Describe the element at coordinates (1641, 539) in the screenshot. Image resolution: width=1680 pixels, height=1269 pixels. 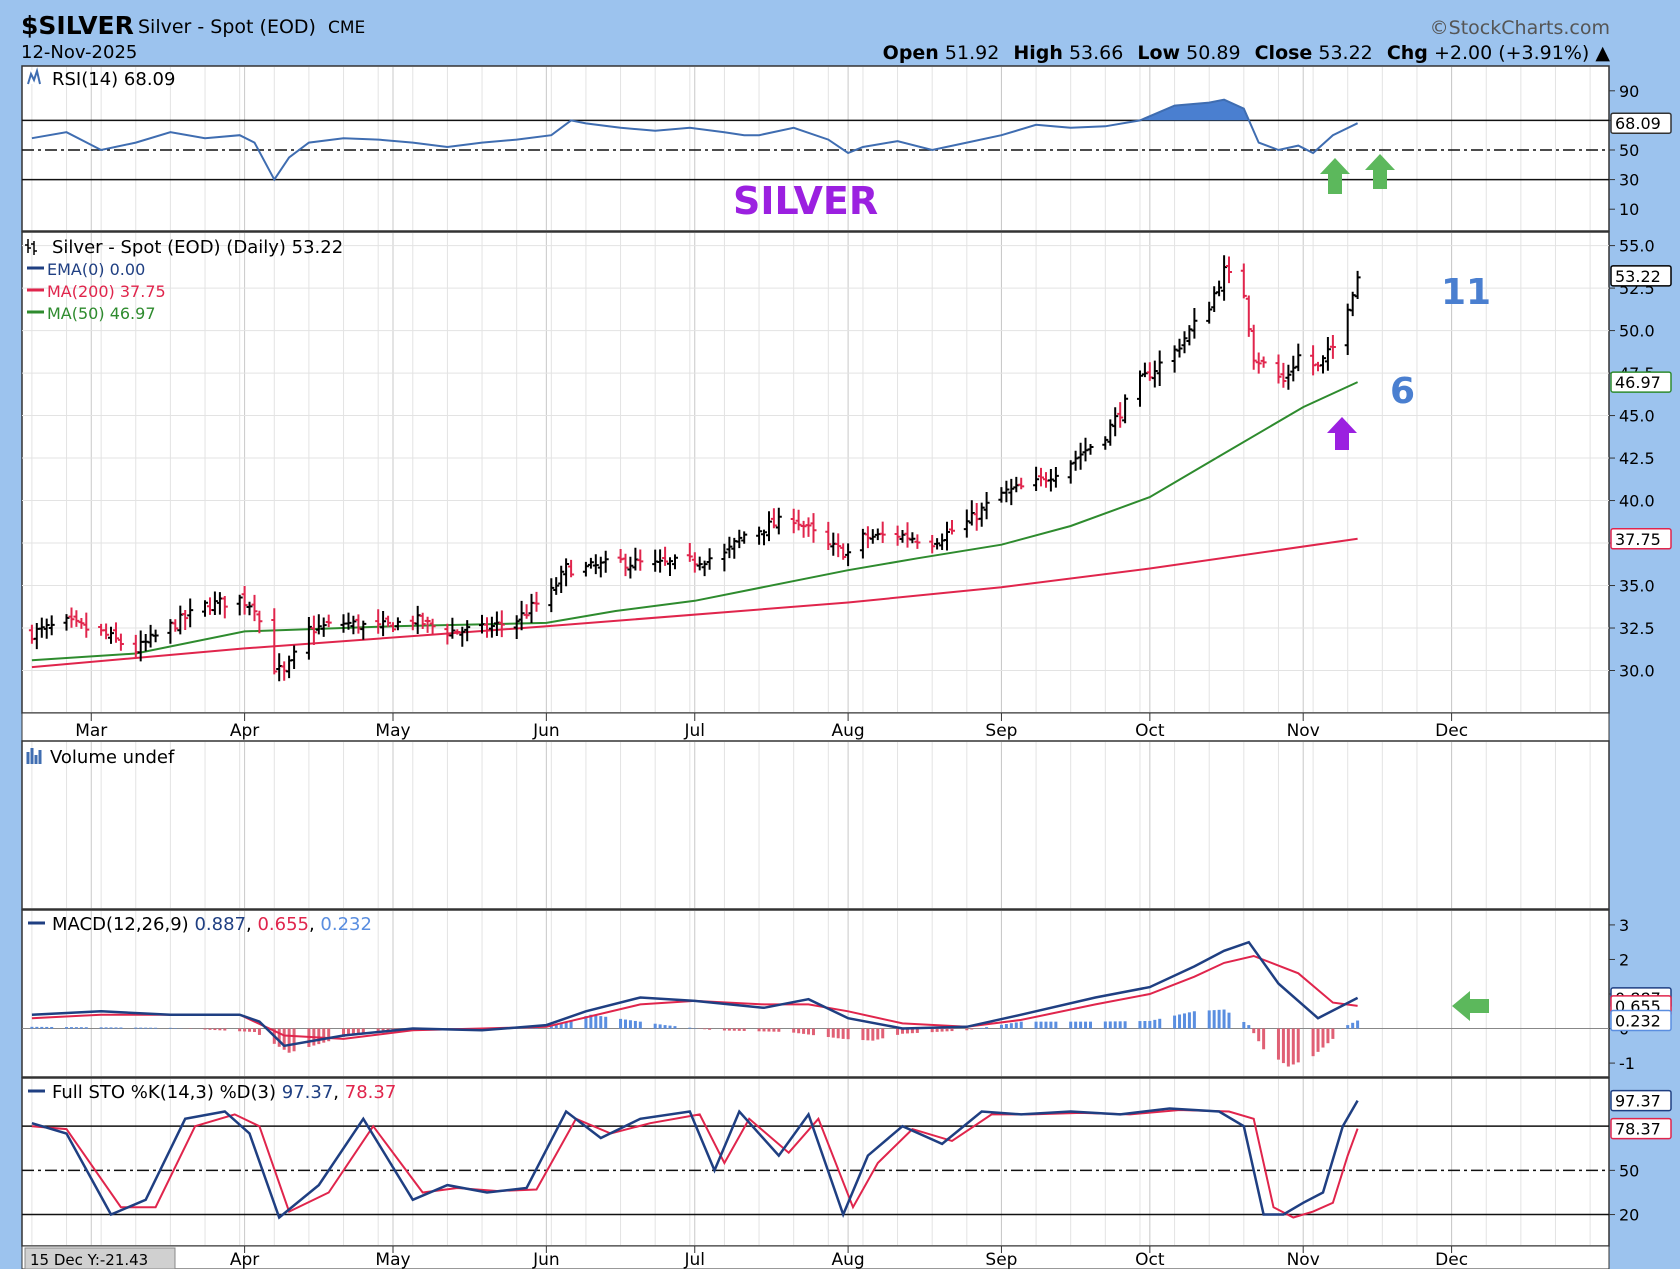
I see `price-last-value-2-box` at that location.